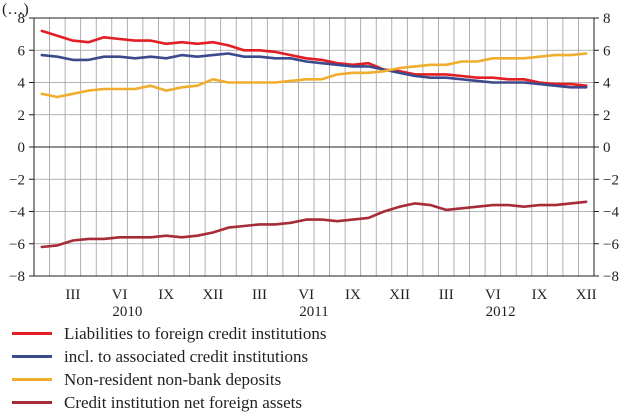  What do you see at coordinates (607, 84) in the screenshot?
I see `y-tick-label-right: 4` at bounding box center [607, 84].